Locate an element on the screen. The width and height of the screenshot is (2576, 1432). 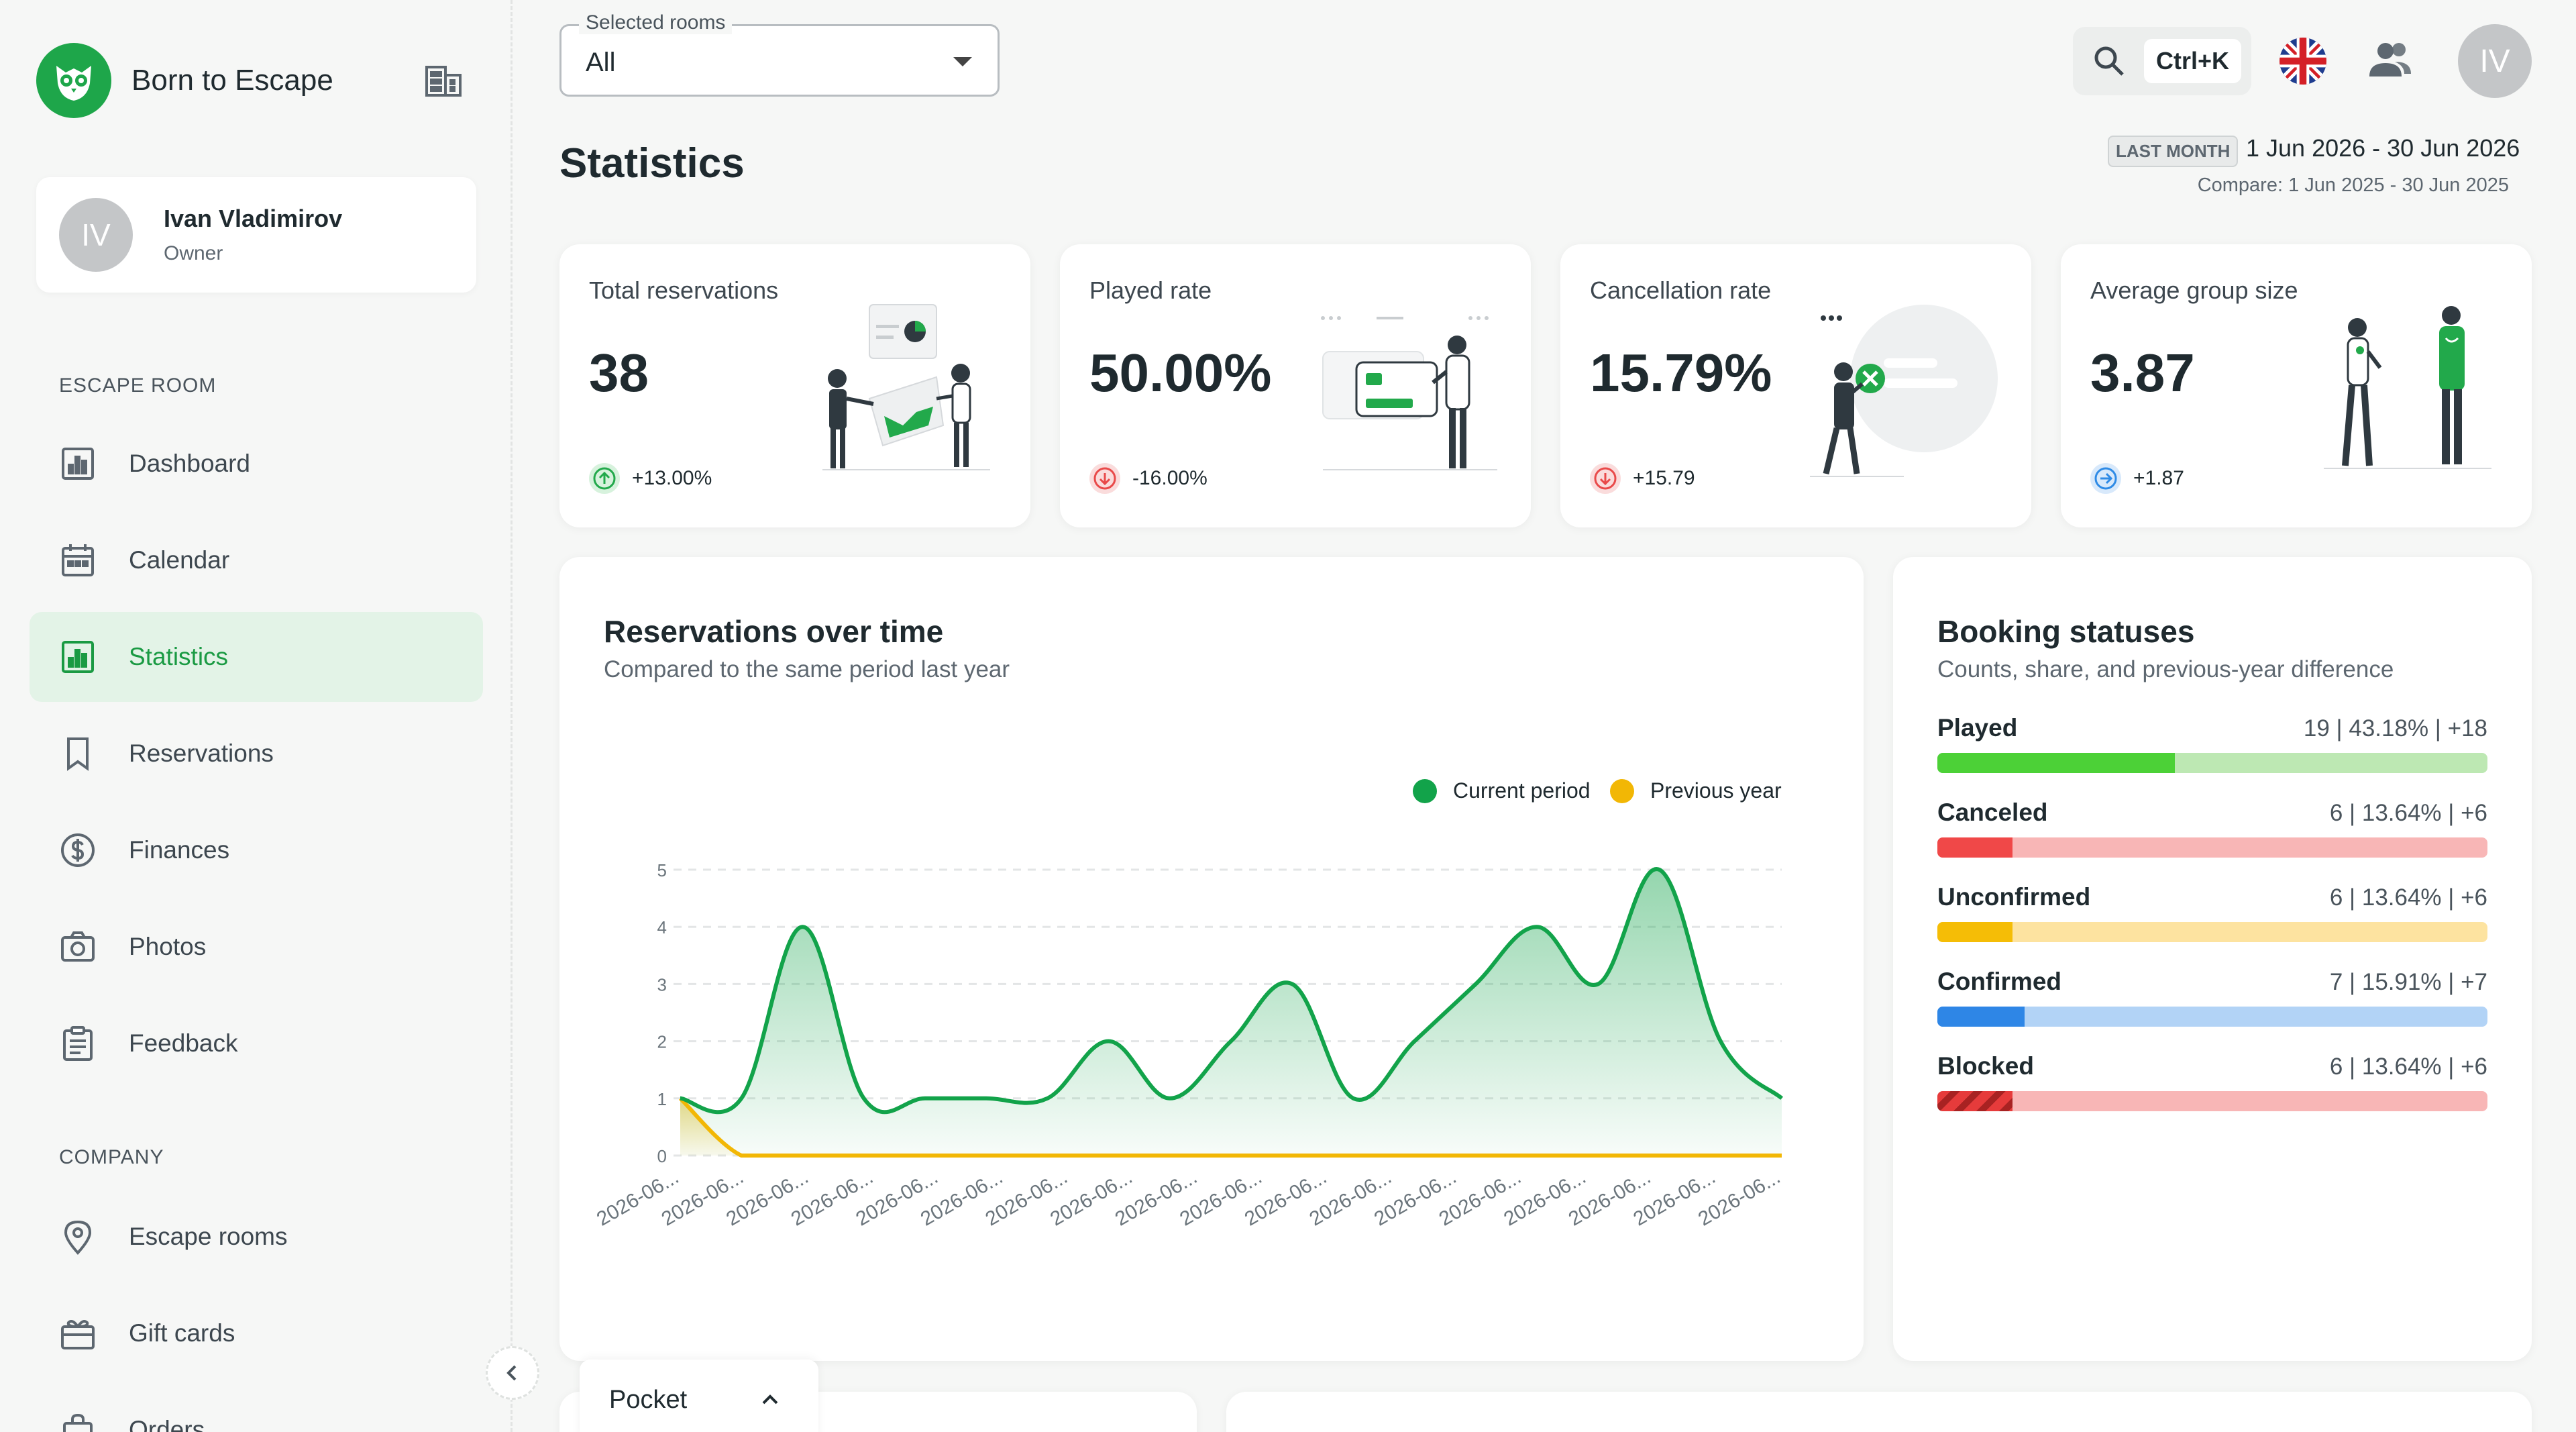
sidebar-item-label: Dashboard is located at coordinates (190, 464).